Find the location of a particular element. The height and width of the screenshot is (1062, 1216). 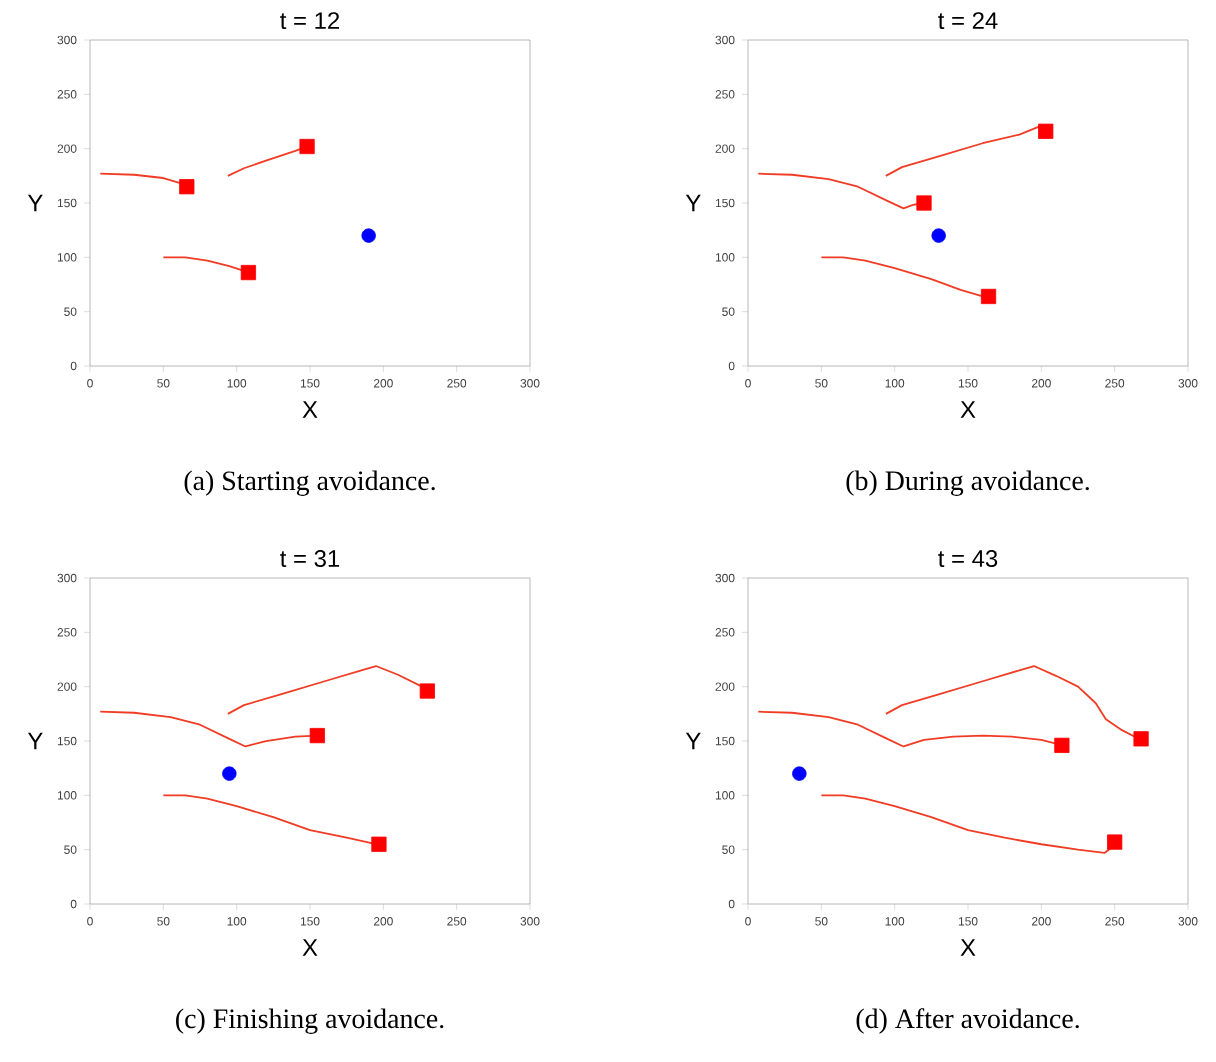

text: (b) During avoidance. is located at coordinates (967, 483).